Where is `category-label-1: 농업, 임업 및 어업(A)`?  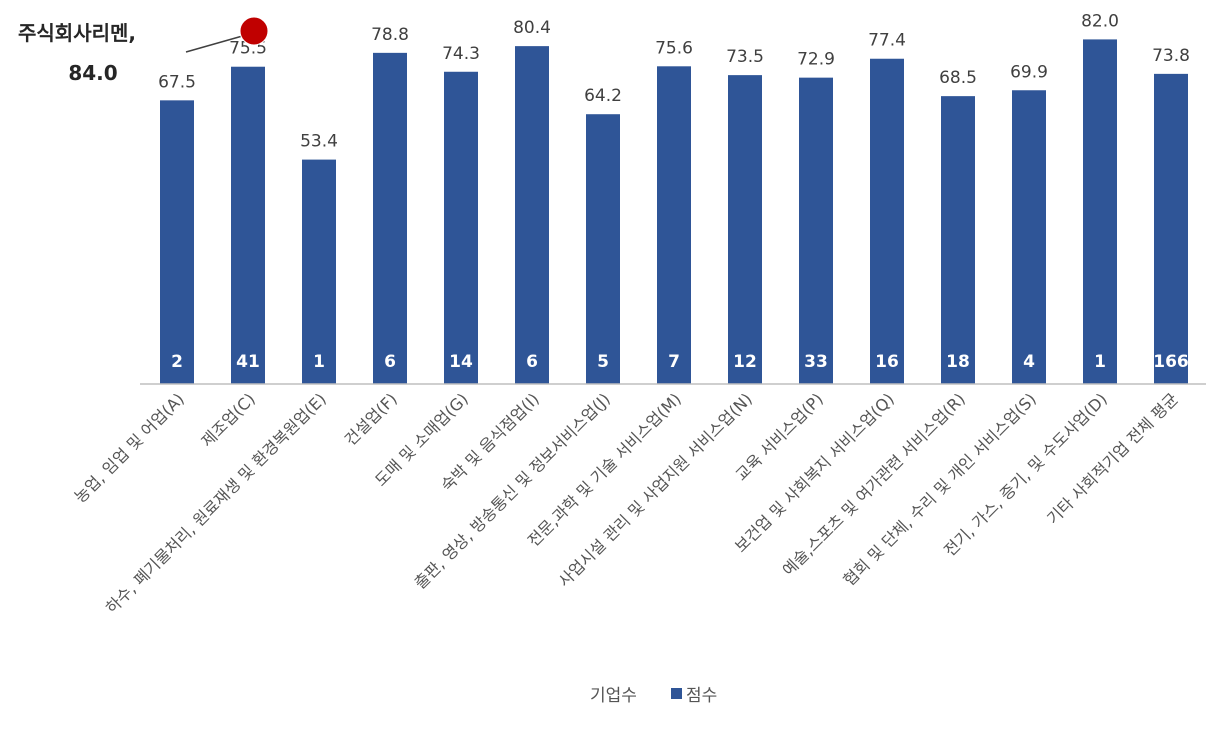 category-label-1: 농업, 임업 및 어업(A) is located at coordinates (129, 447).